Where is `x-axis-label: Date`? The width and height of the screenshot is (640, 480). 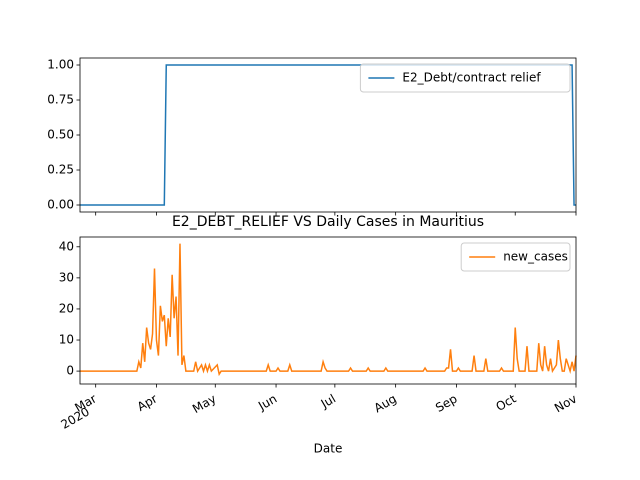
x-axis-label: Date is located at coordinates (328, 449).